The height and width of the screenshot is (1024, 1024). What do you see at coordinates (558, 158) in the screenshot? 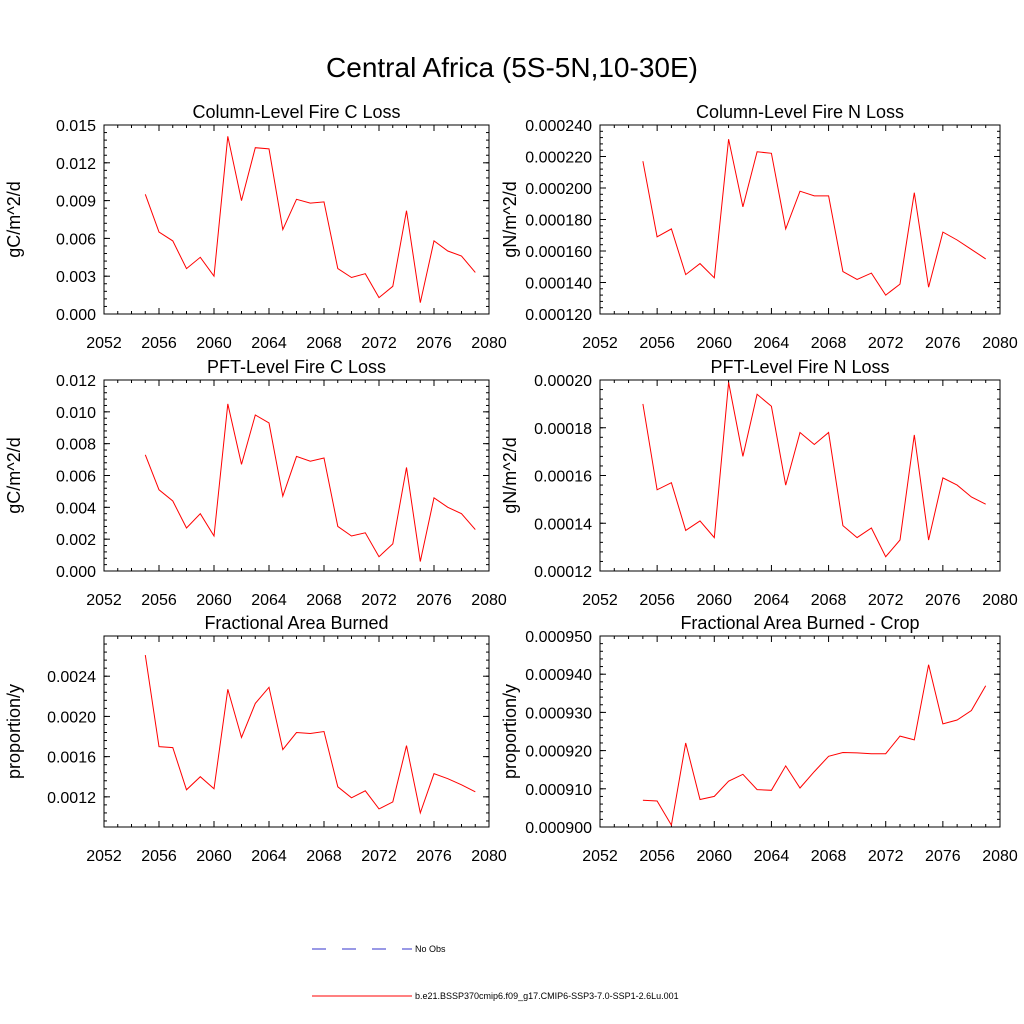
I see `y-tick-label: 0.000220` at bounding box center [558, 158].